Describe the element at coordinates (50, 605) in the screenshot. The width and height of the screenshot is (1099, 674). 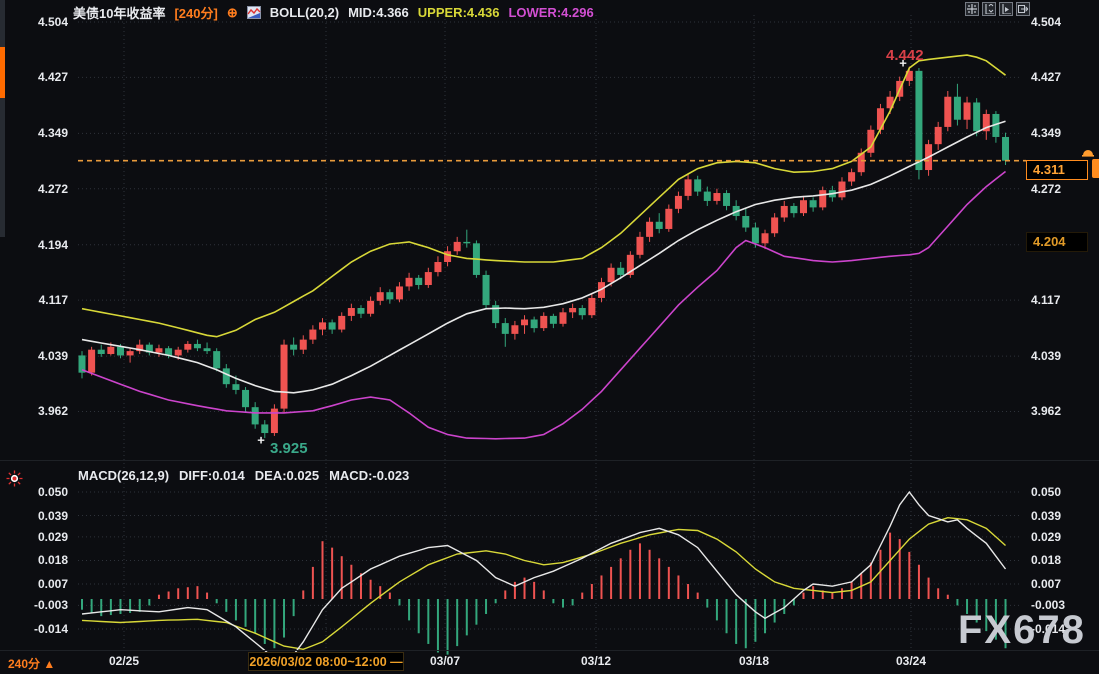
I see `macd-tick-left: -0.003` at that location.